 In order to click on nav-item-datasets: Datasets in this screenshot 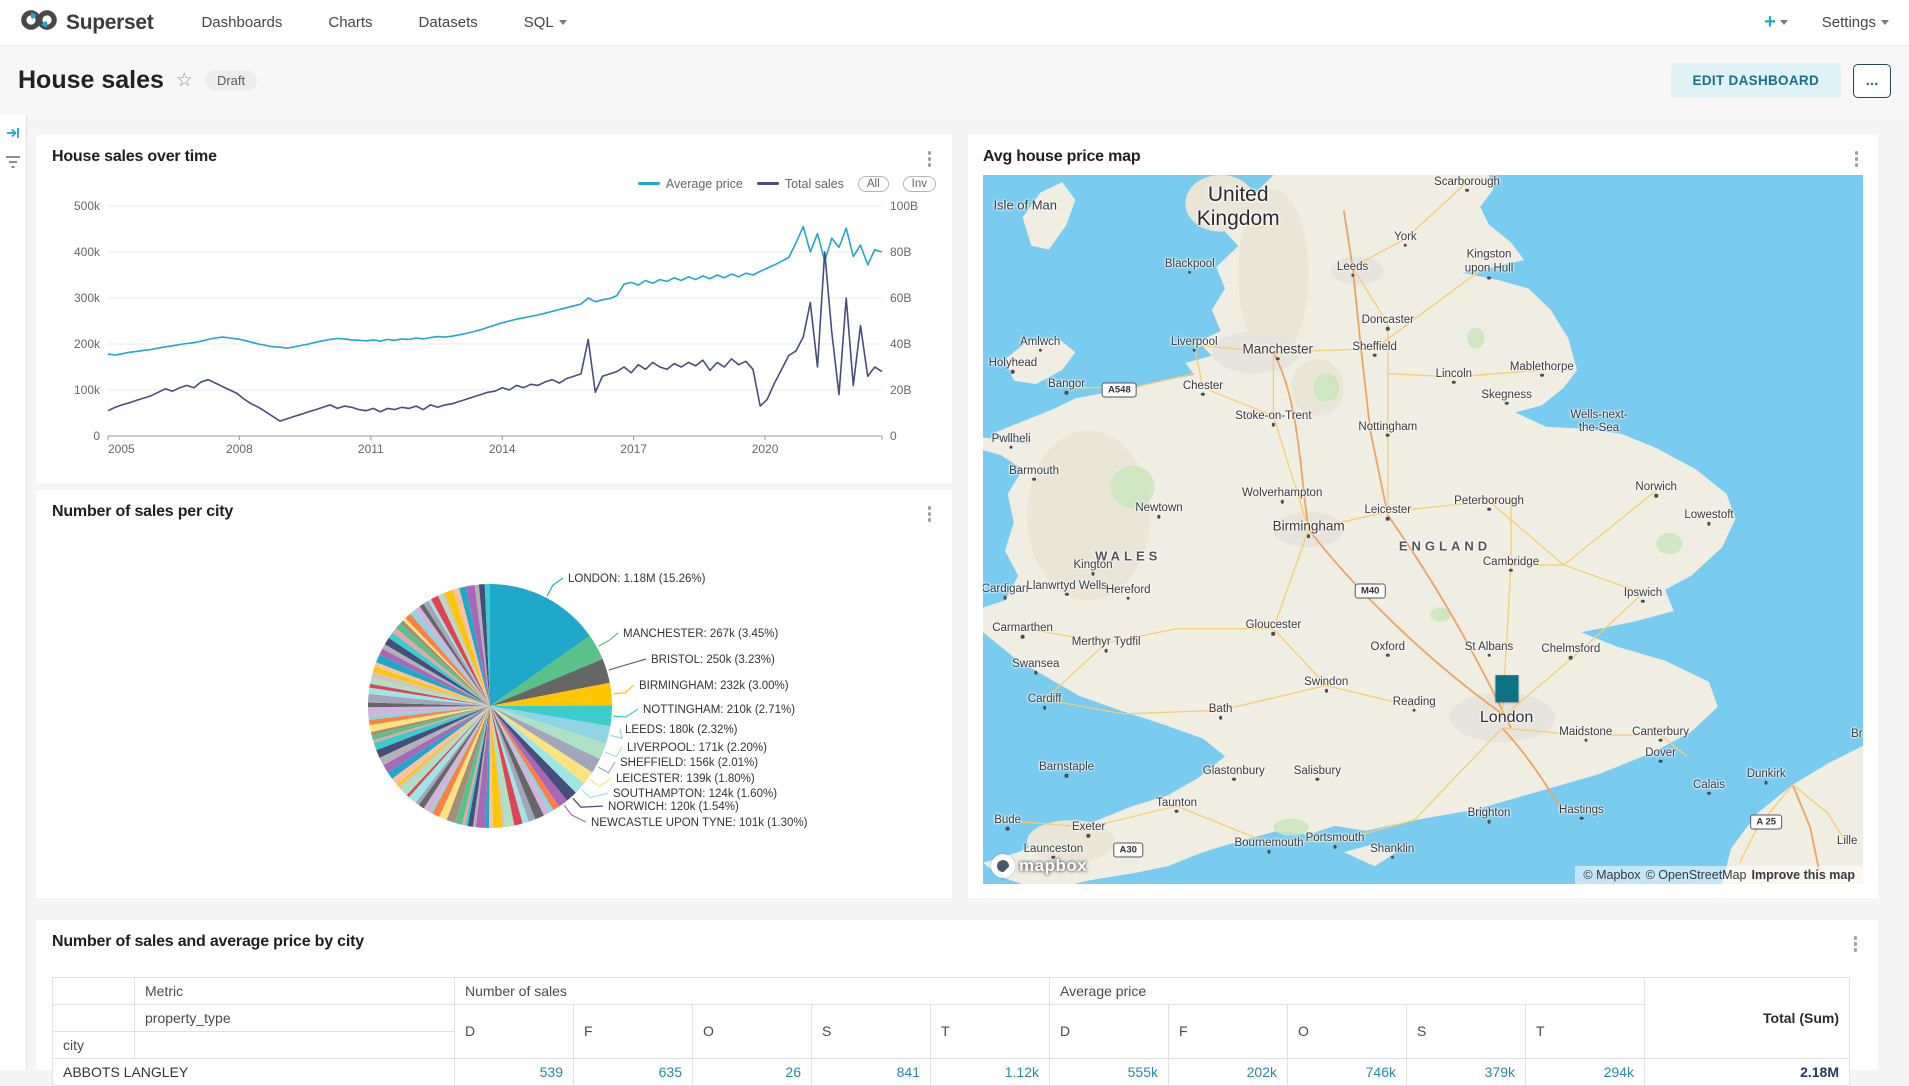, I will do `click(448, 22)`.